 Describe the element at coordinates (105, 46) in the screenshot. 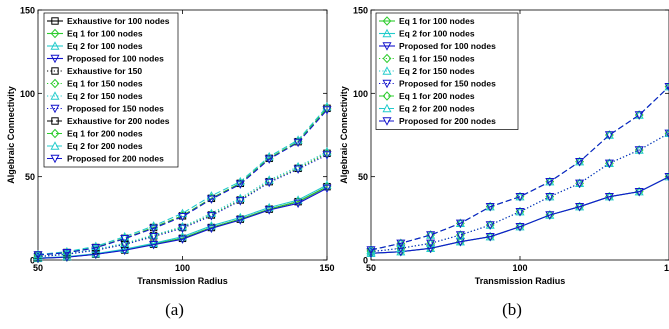

I see `legend-entry: Eq 2 for 100 nodes` at that location.